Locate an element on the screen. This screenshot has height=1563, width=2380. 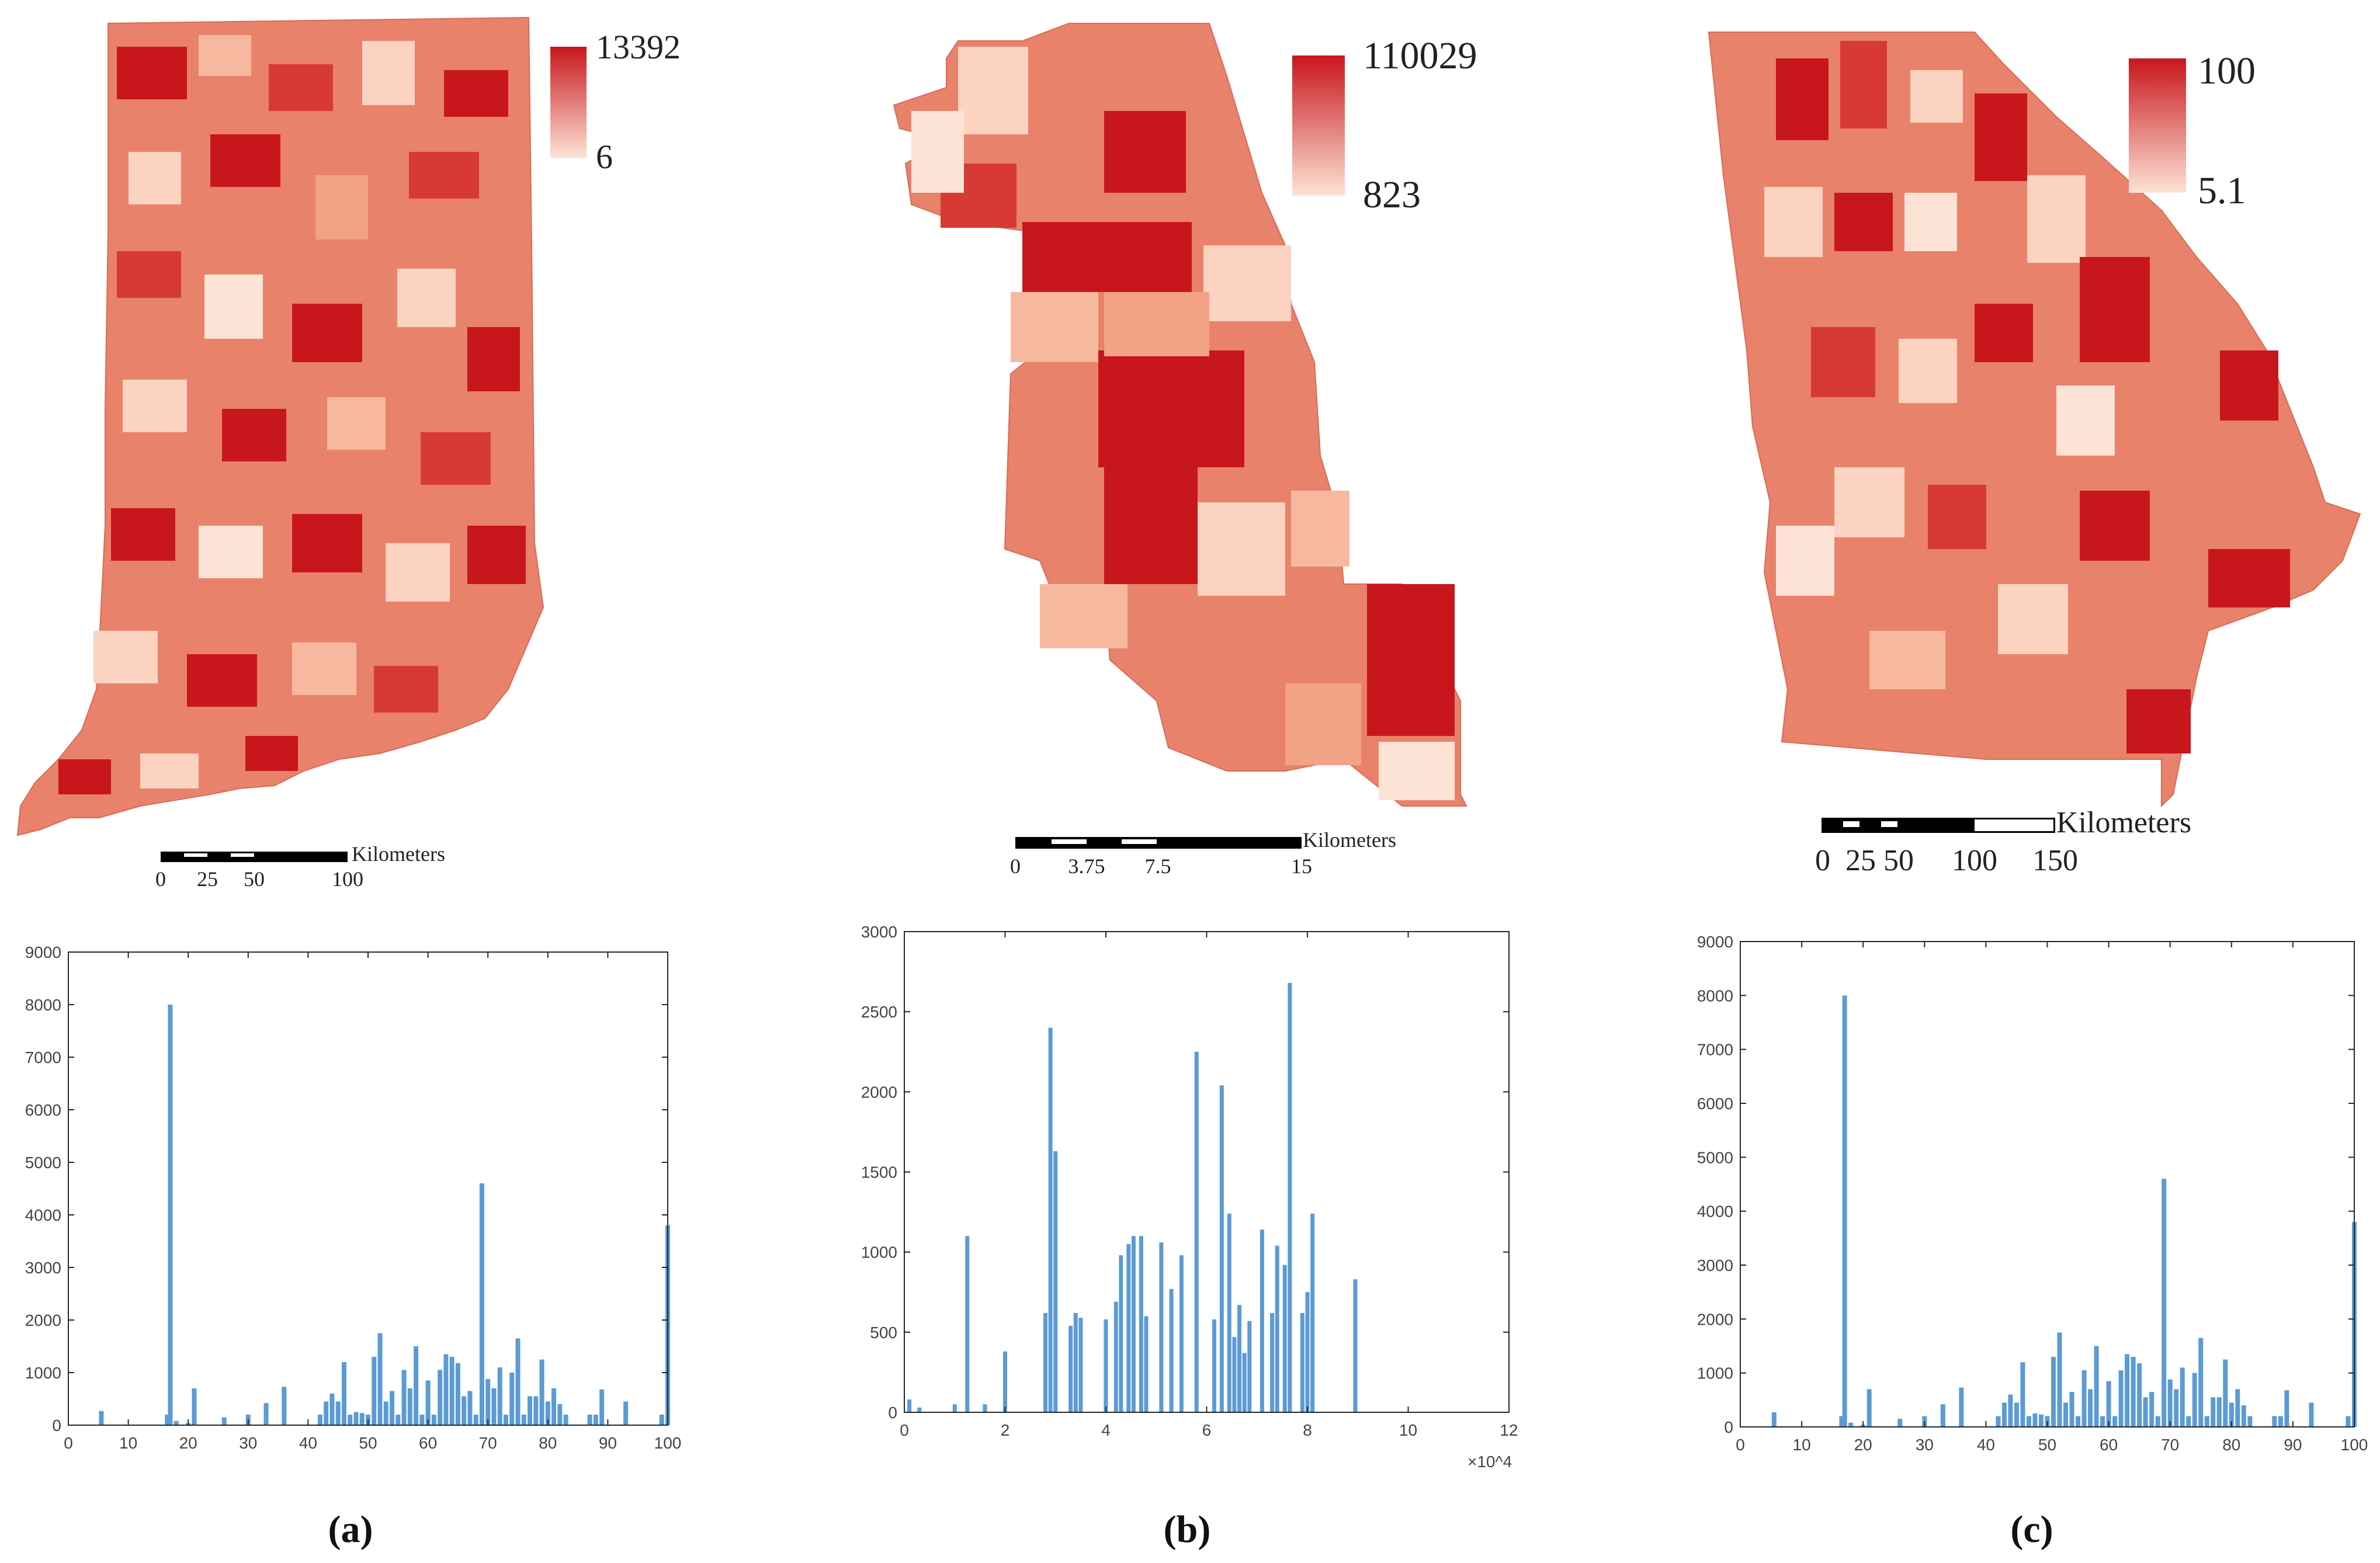
georgia-county-patches is located at coordinates (2027, 397).